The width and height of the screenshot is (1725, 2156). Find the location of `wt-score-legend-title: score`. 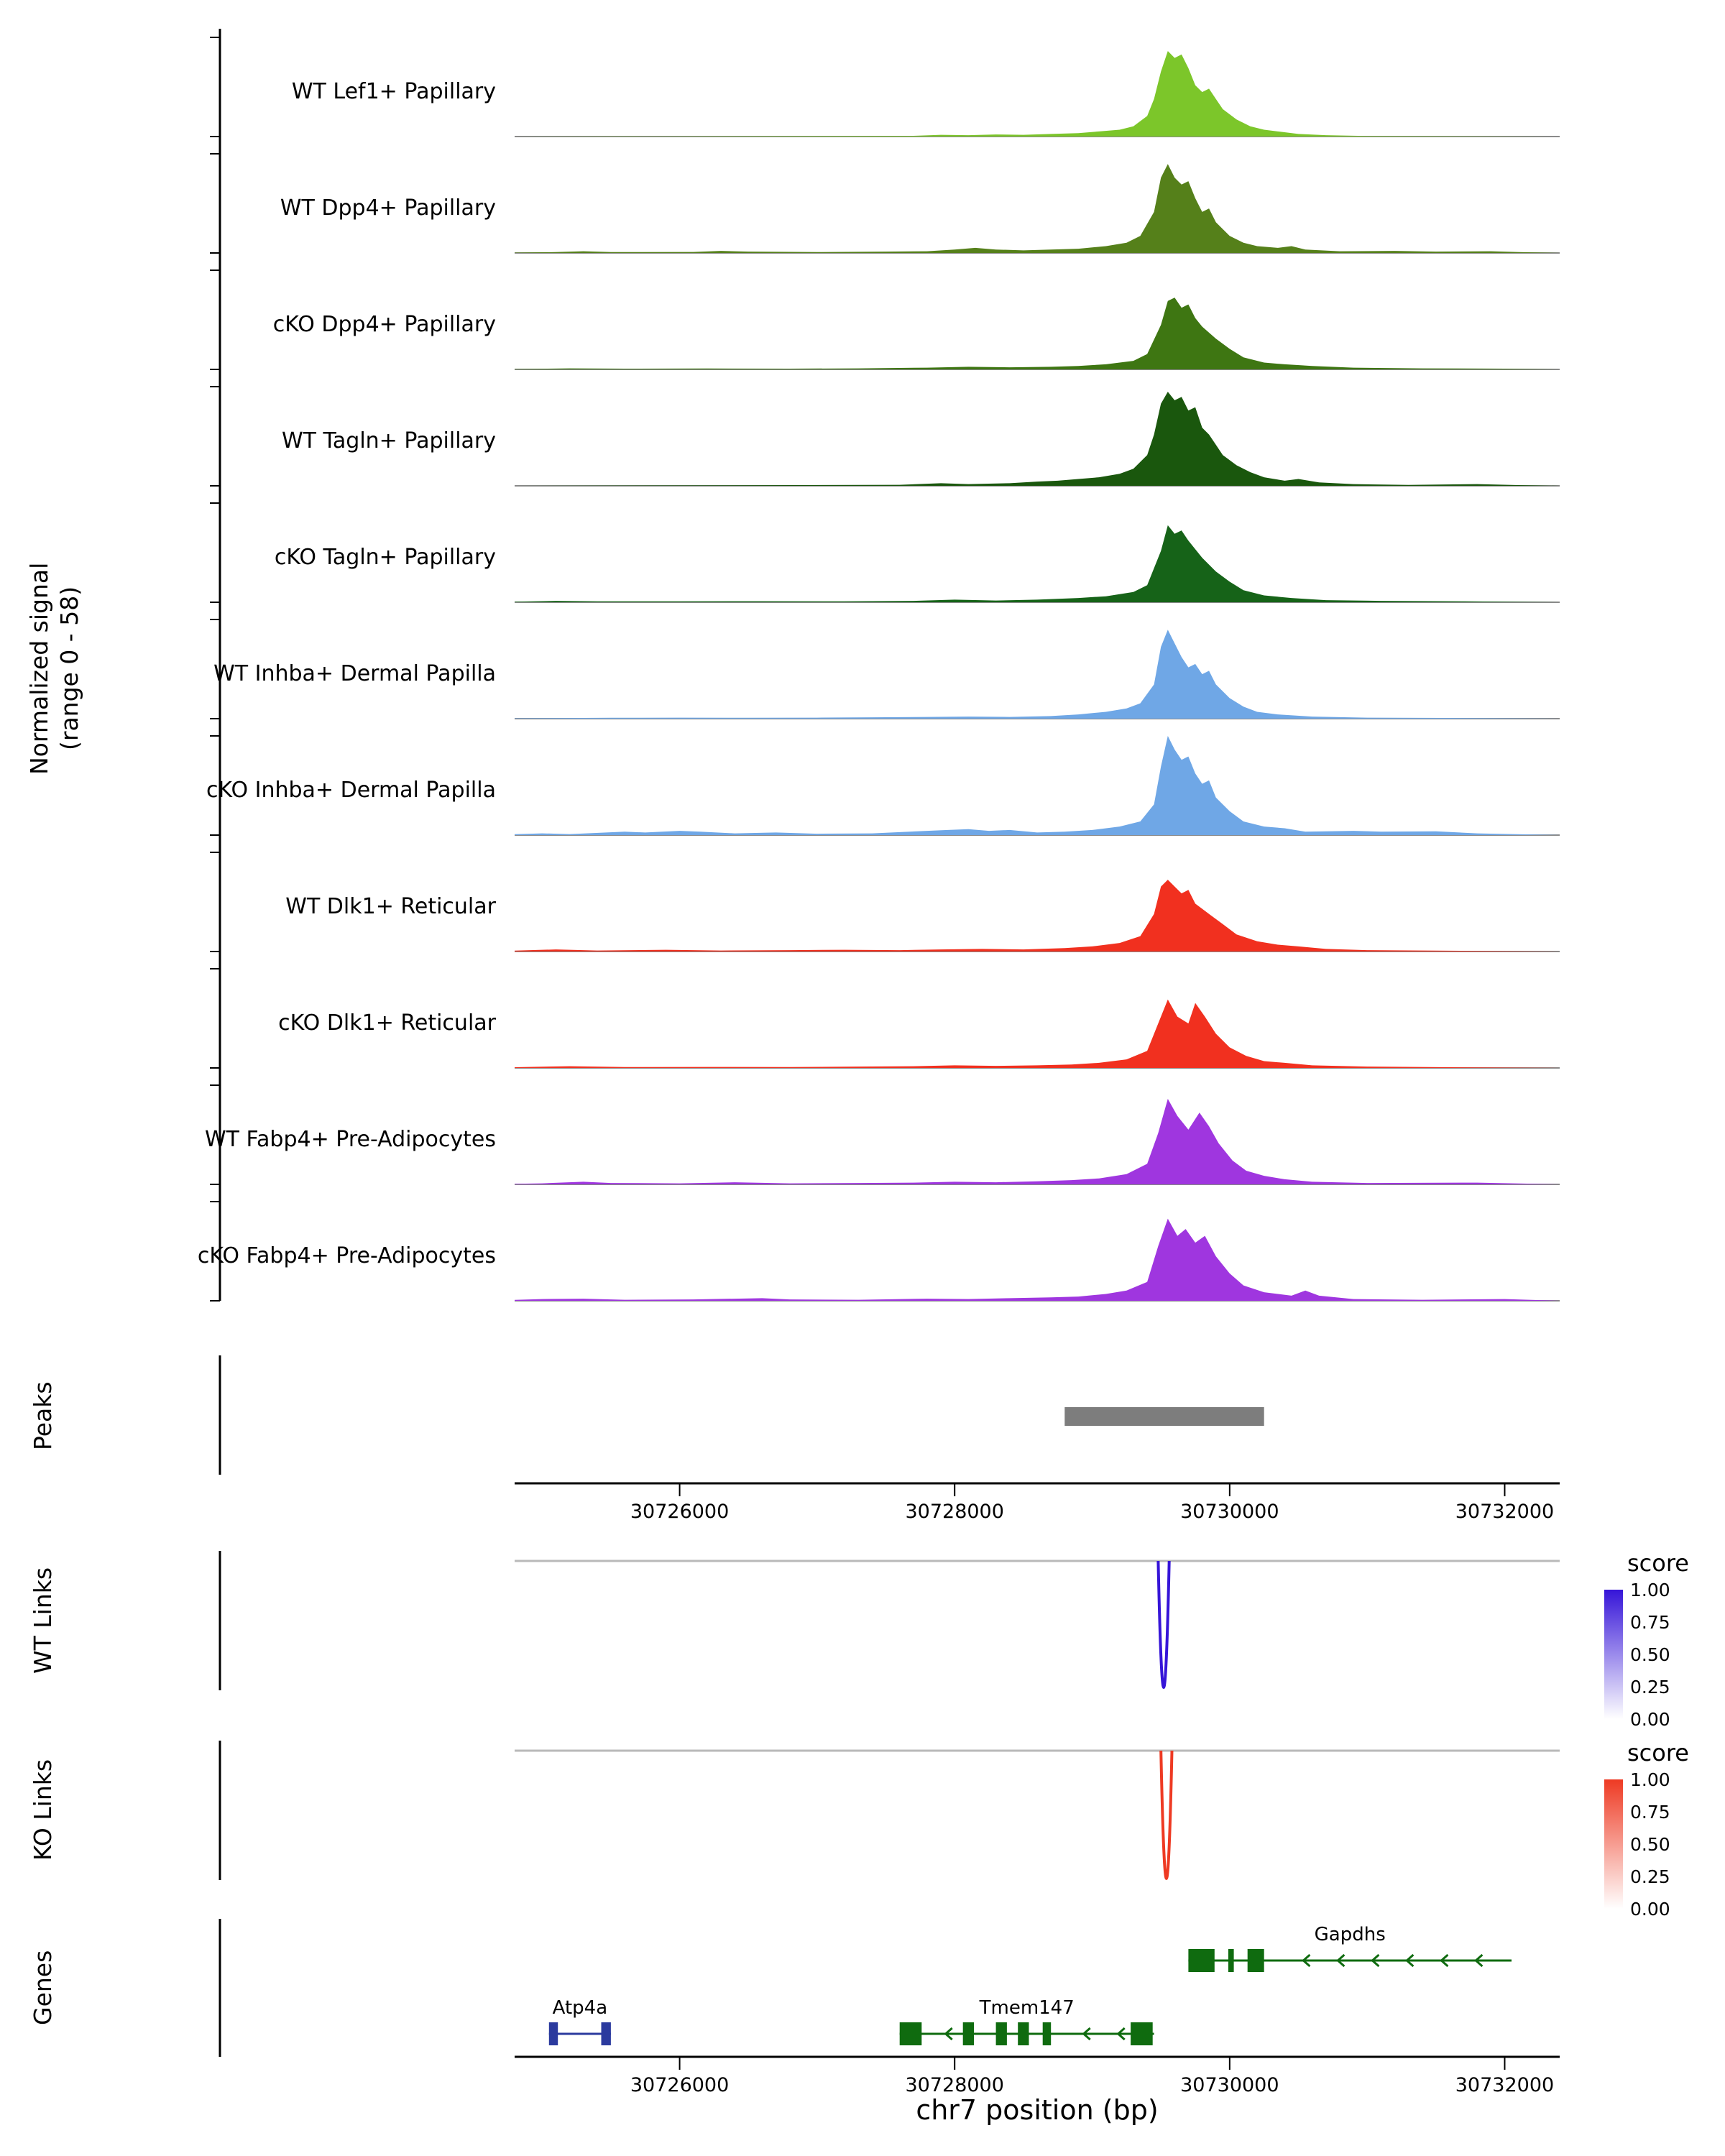

wt-score-legend-title: score is located at coordinates (1658, 1563).